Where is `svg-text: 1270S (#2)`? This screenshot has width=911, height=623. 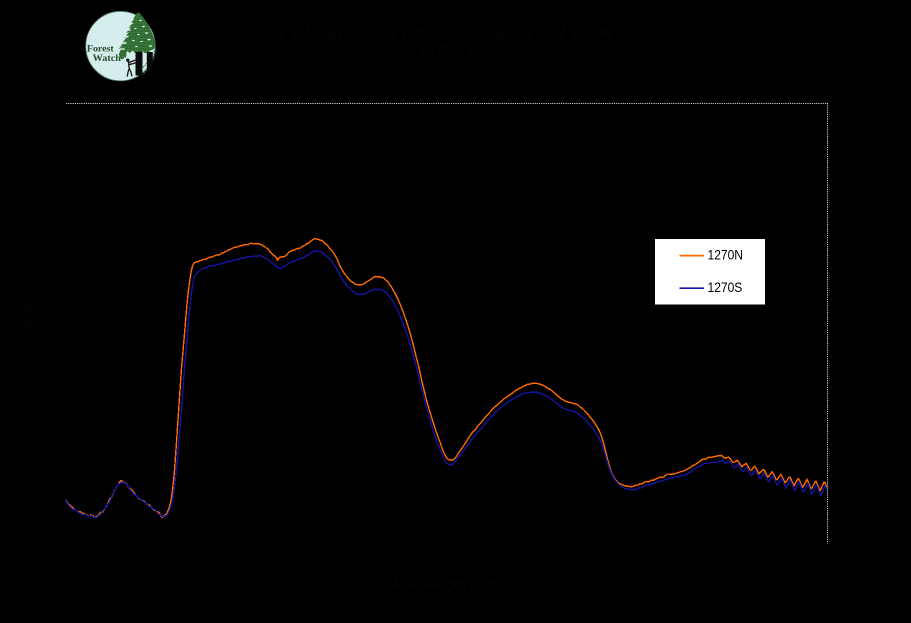 svg-text: 1270S (#2) is located at coordinates (457, 50).